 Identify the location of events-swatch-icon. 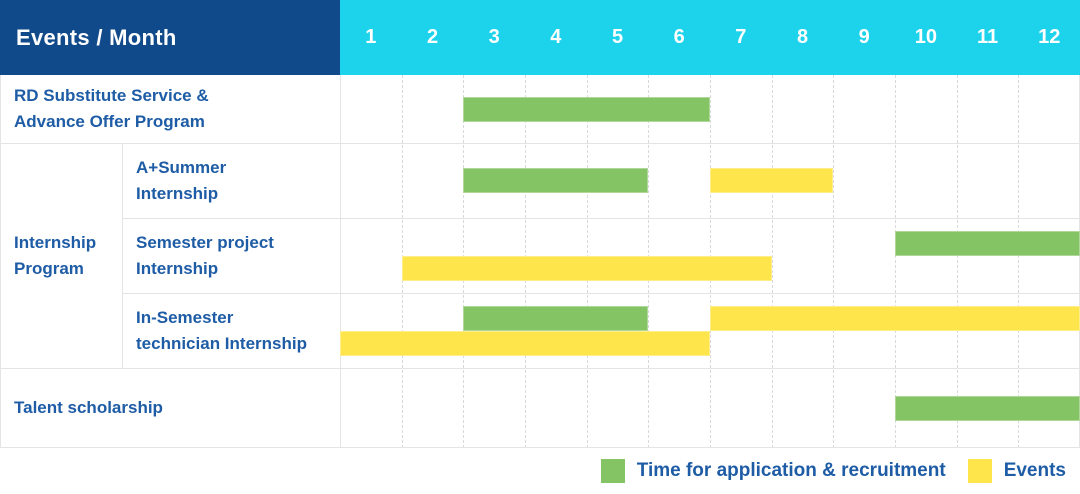
(979, 471).